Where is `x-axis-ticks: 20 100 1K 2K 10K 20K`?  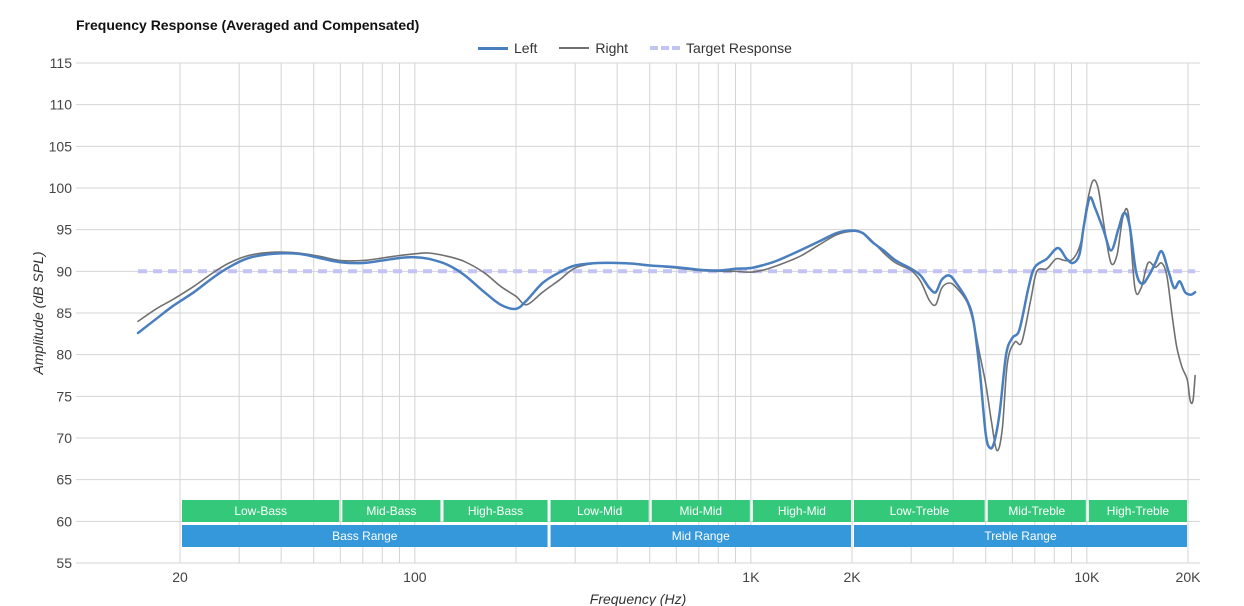
x-axis-ticks: 20 100 1K 2K 10K 20K is located at coordinates (686, 577).